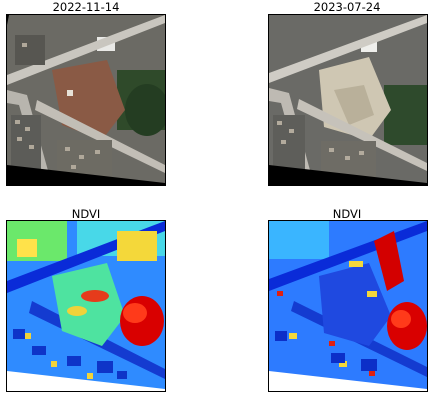  Describe the element at coordinates (86, 214) in the screenshot. I see `panel-title-bottom-left: NDVI` at that location.